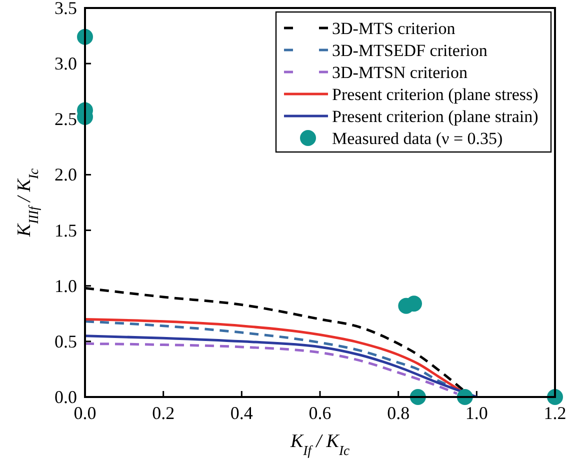 The image size is (580, 465). I want to click on y-tick-label: 2.0, so click(65, 174).